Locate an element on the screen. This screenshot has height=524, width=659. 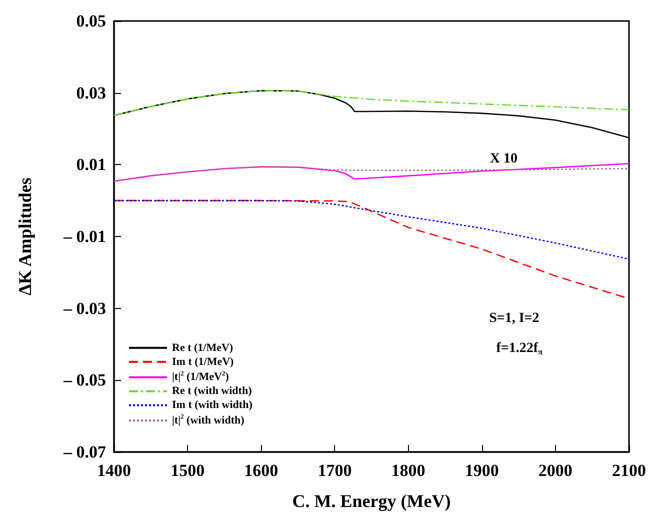
legend-label: Im t (with width) is located at coordinates (212, 405).